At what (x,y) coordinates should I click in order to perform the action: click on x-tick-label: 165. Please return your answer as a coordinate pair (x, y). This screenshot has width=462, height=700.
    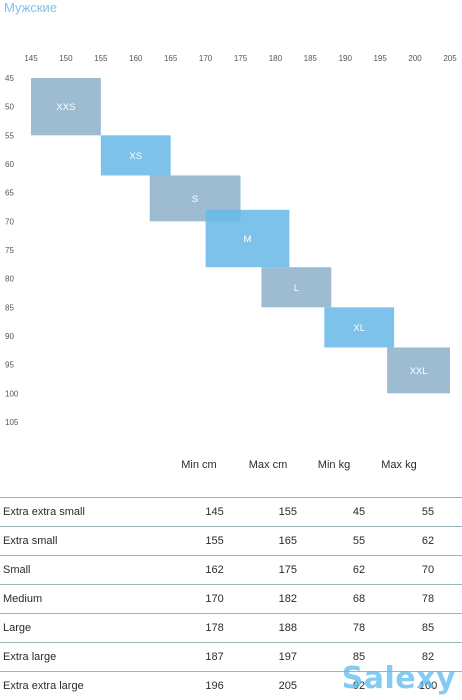
    Looking at the image, I should click on (171, 58).